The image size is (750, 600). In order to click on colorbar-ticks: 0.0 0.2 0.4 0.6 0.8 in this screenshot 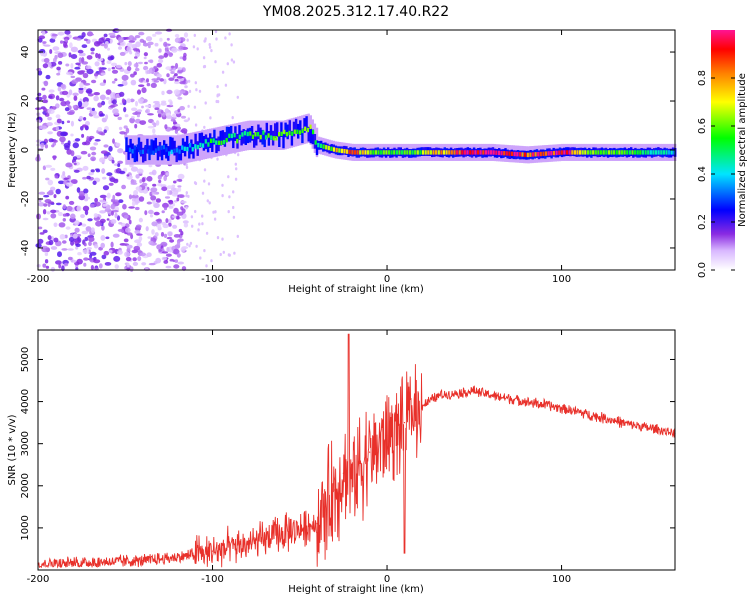, I will do `click(716, 174)`.